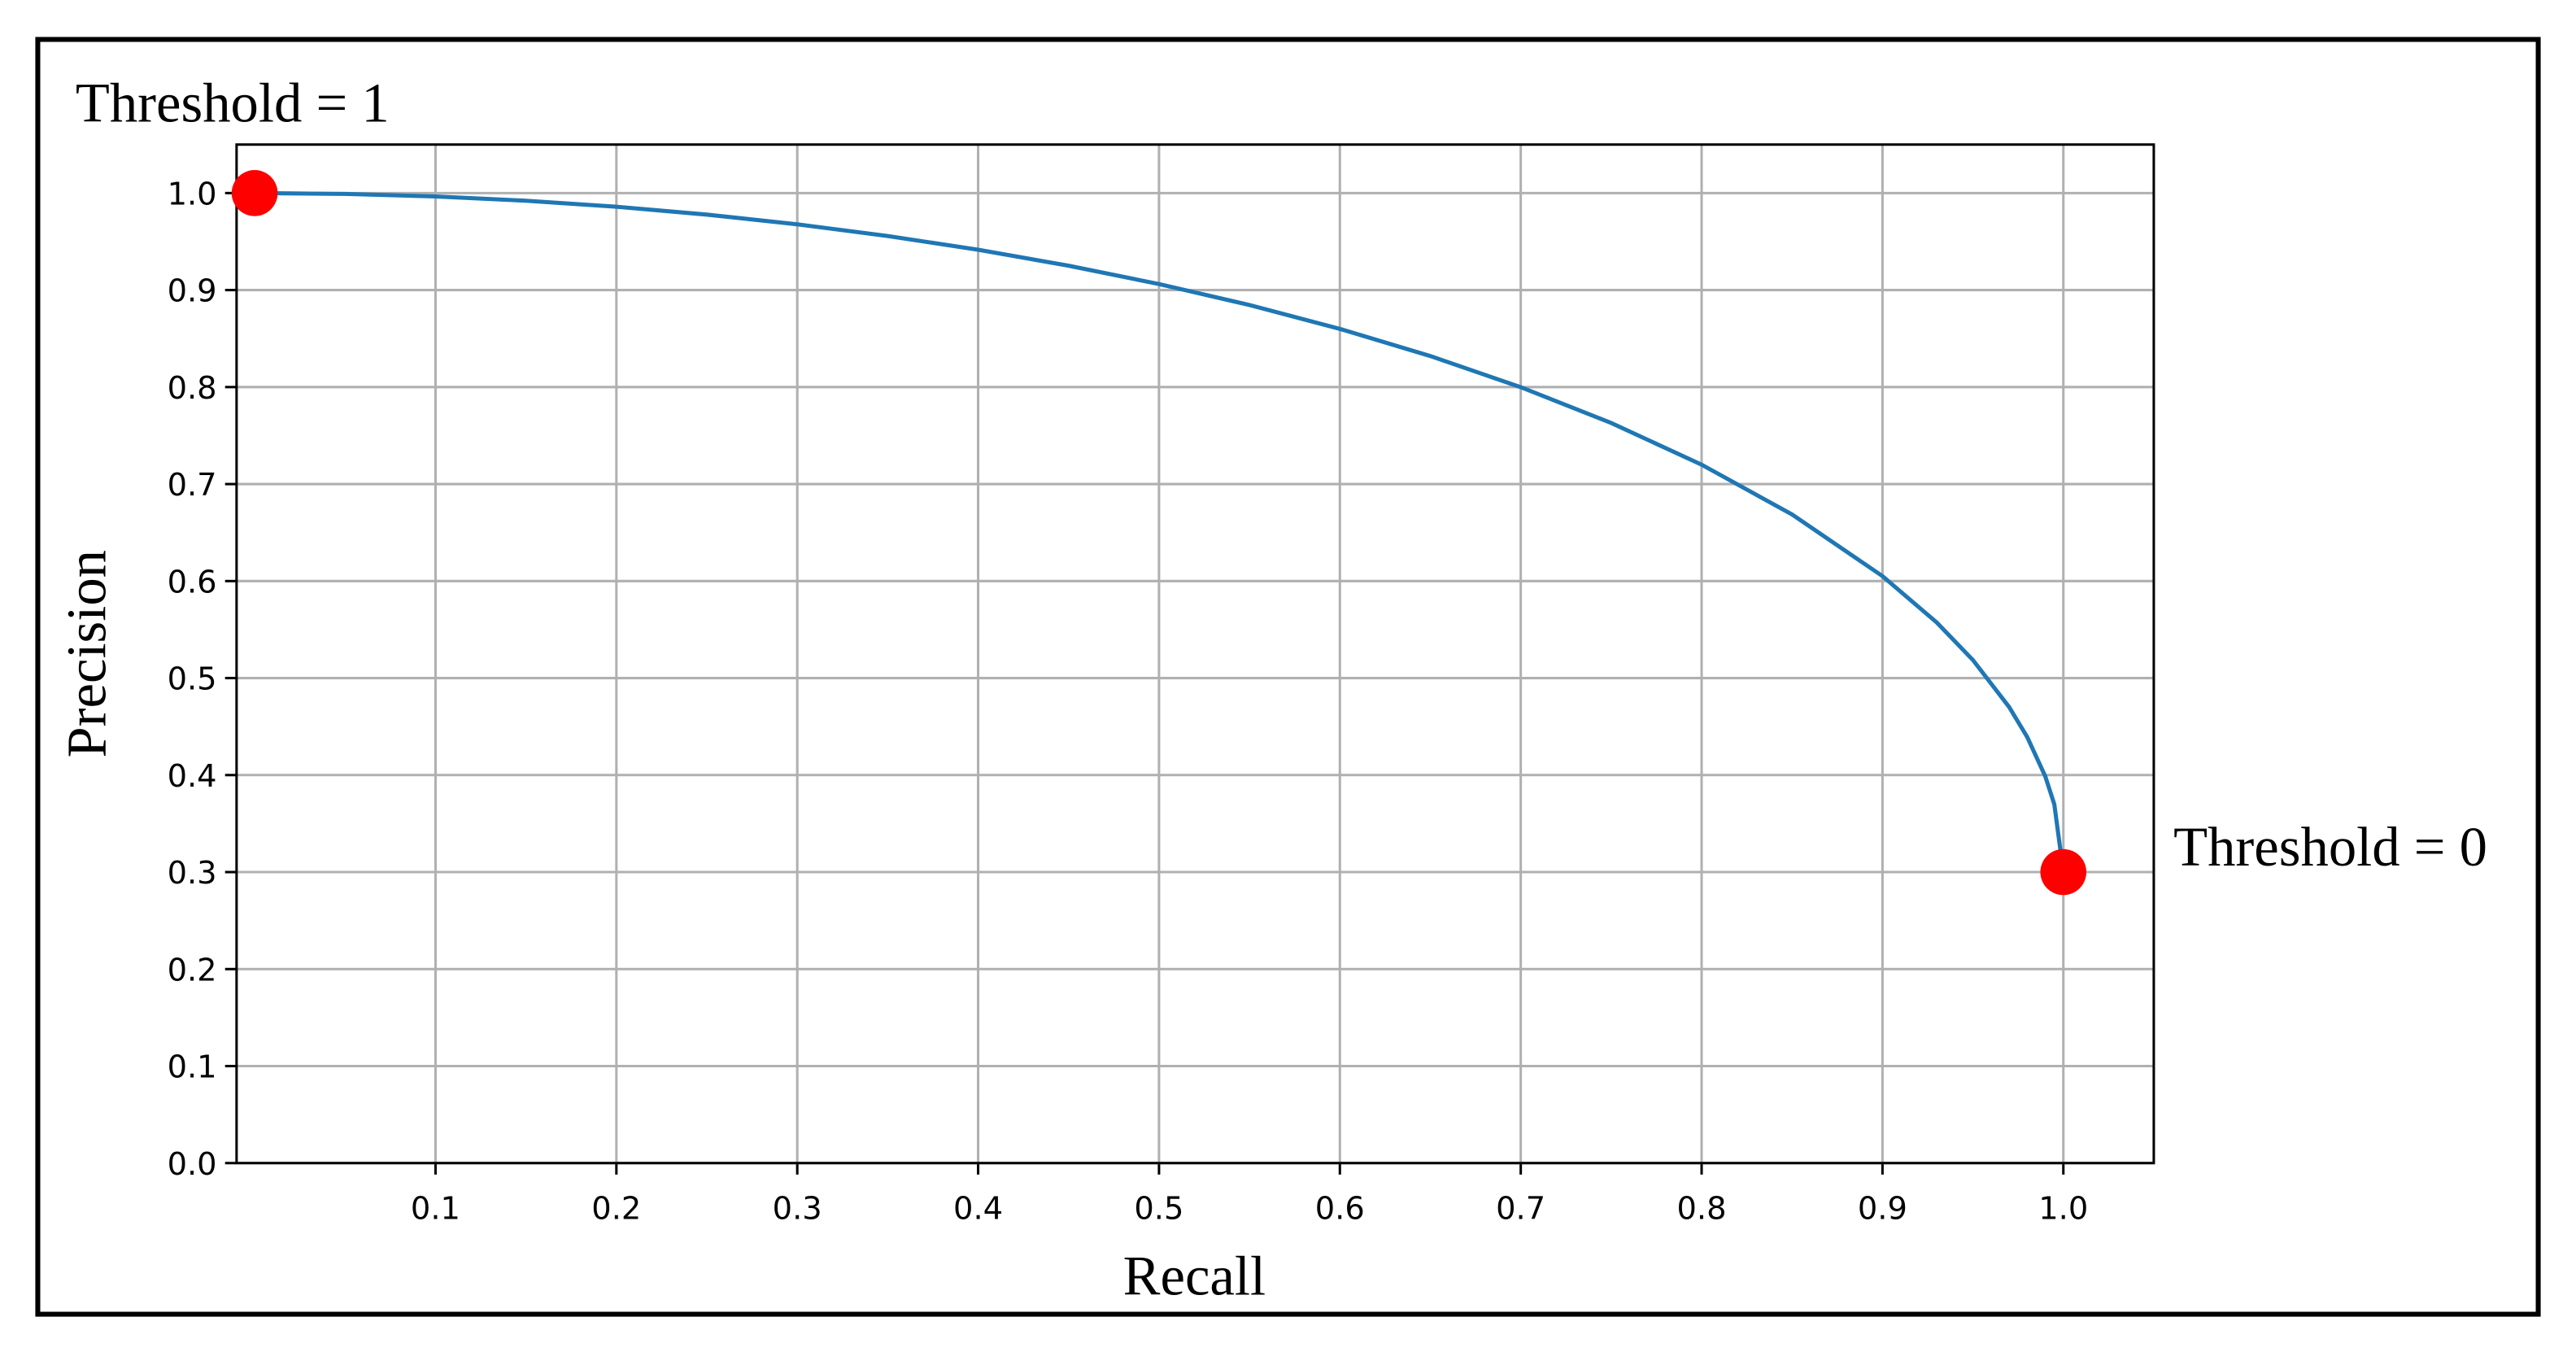 This screenshot has height=1352, width=2576. I want to click on annotation: Threshold = 1, so click(233, 102).